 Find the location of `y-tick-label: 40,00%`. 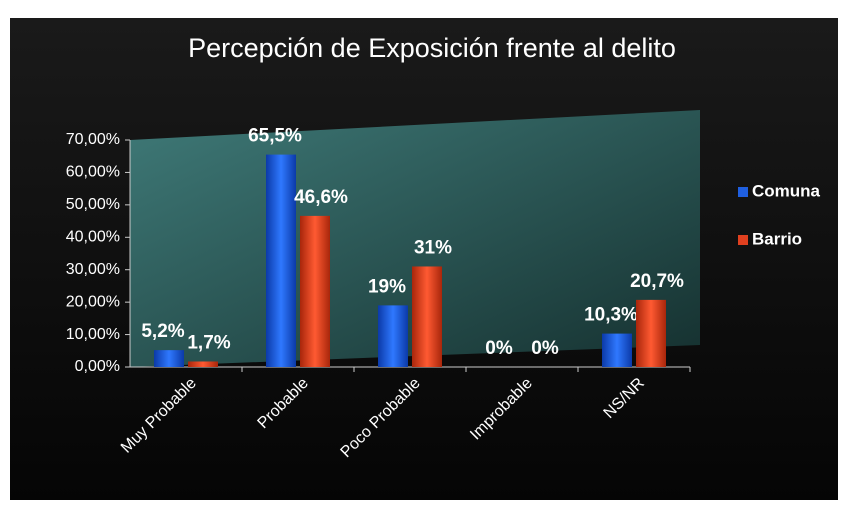

y-tick-label: 40,00% is located at coordinates (93, 237).